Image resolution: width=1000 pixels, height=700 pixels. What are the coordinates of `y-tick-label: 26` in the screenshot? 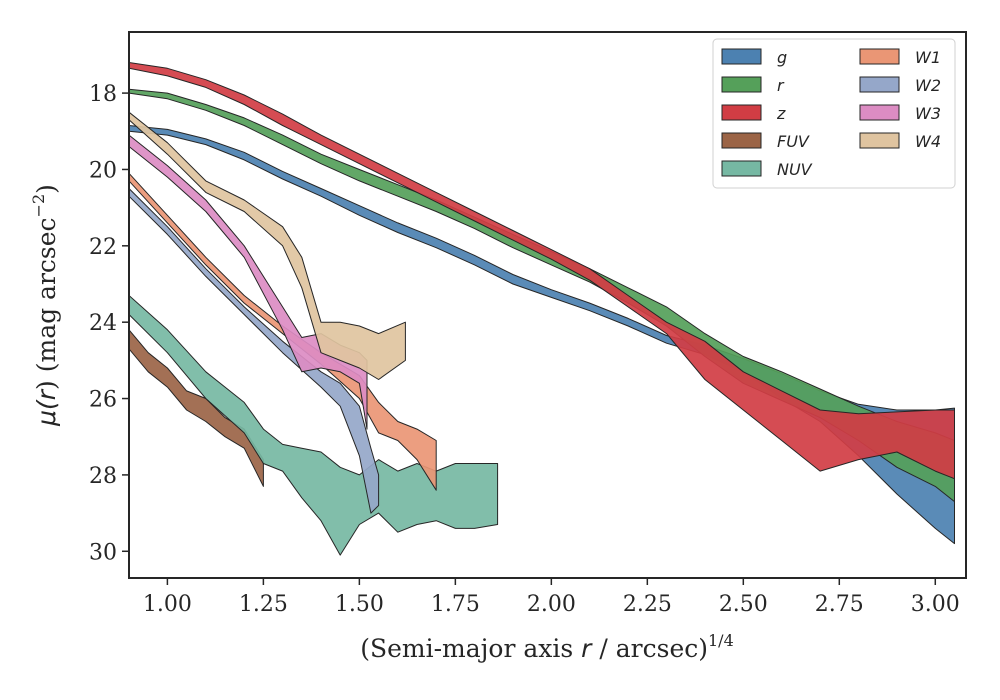 It's located at (103, 400).